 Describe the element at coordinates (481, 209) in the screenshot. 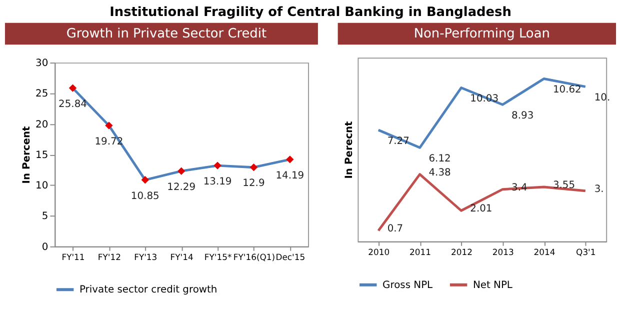

I see `data-label: 2.01` at that location.